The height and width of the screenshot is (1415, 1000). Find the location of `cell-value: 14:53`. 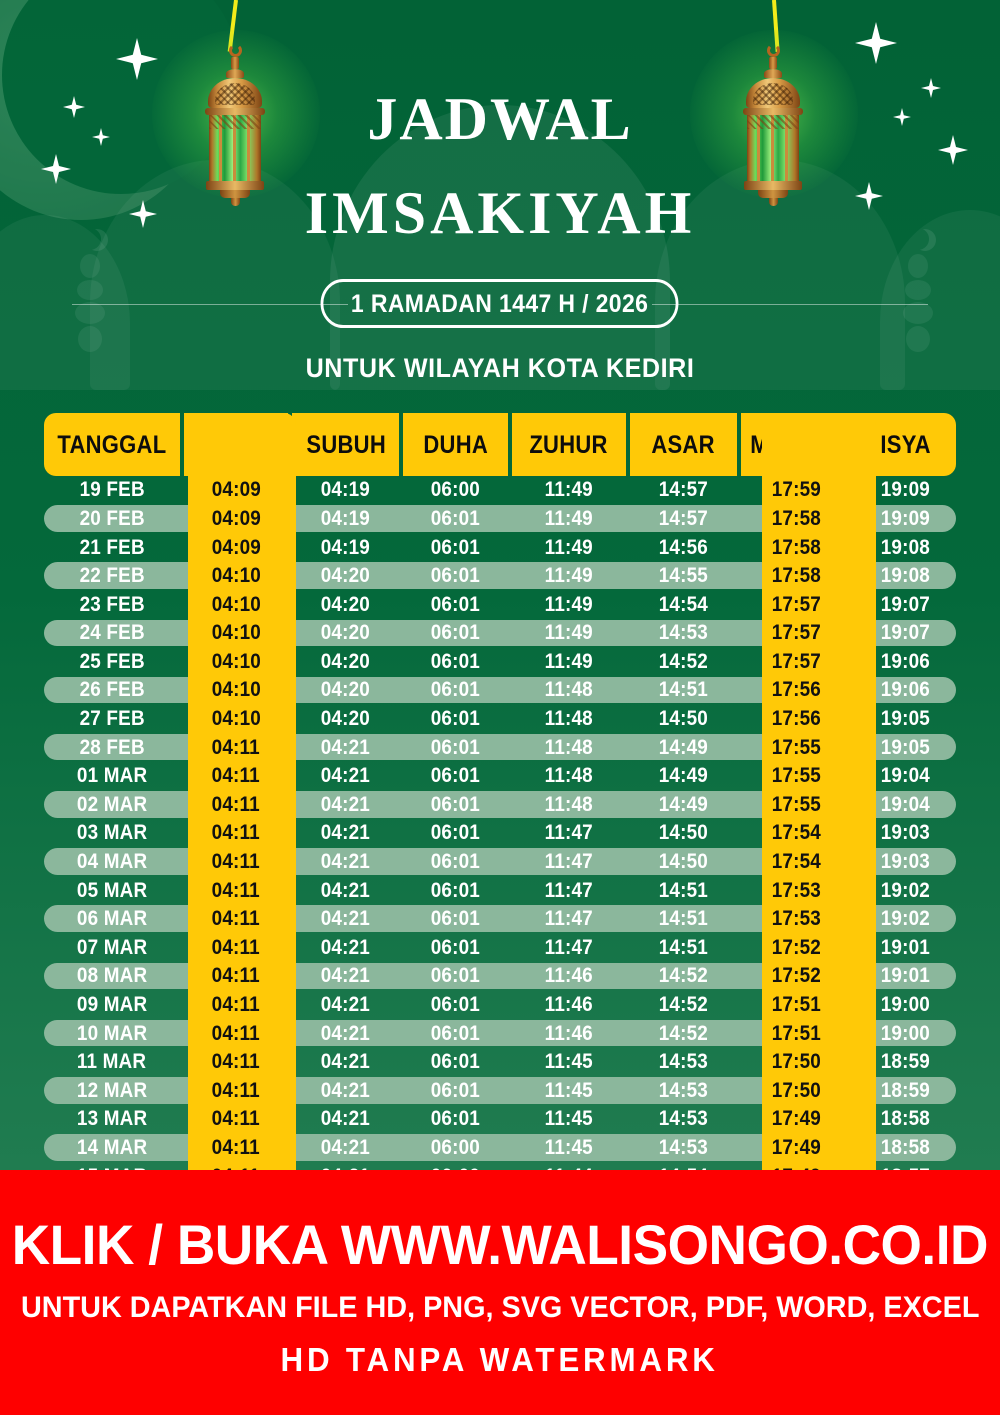

cell-value: 14:53 is located at coordinates (683, 633).